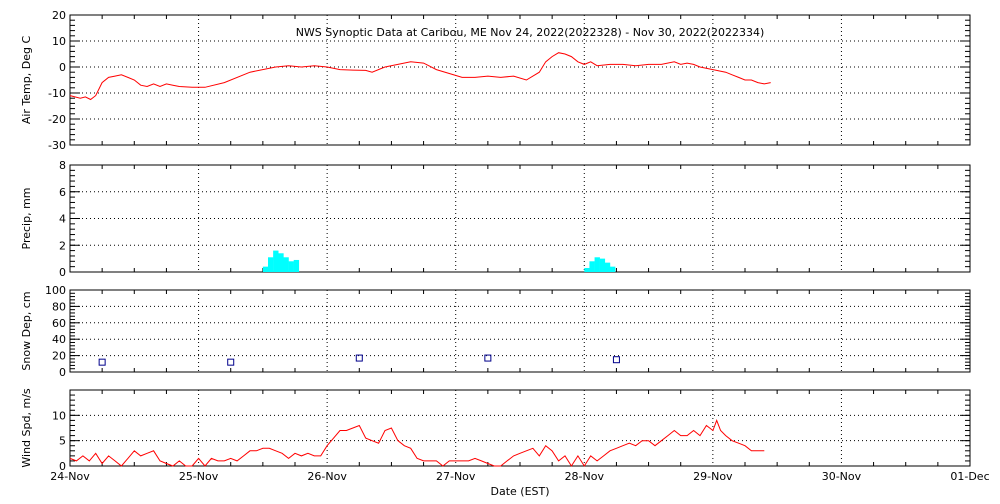  Describe the element at coordinates (62, 245) in the screenshot. I see `y-tick-label: 2` at that location.